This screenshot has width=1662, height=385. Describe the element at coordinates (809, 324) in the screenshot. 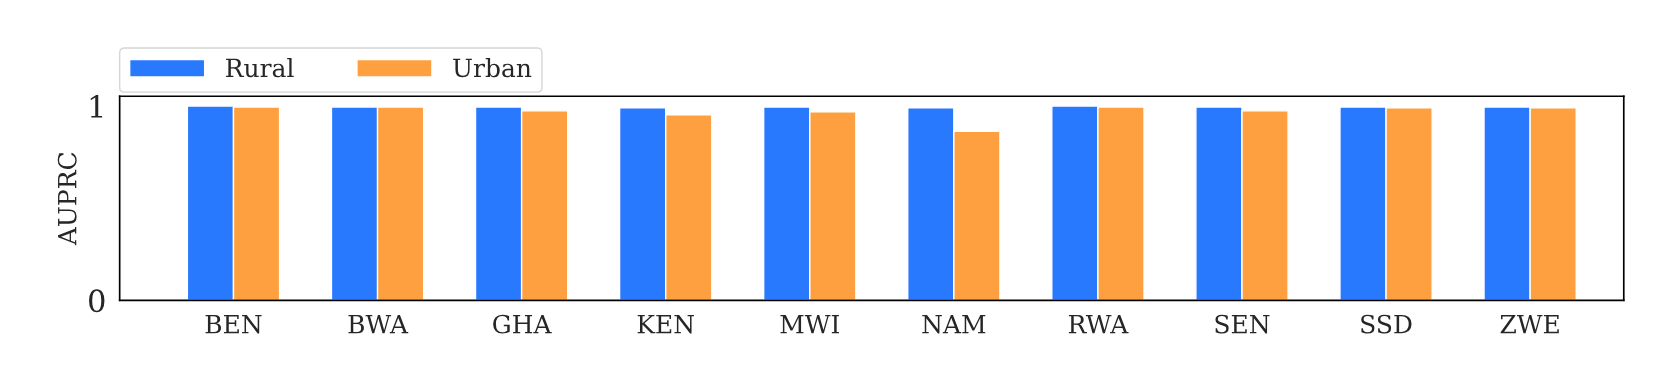

I see `x-tick-label: MWI` at that location.